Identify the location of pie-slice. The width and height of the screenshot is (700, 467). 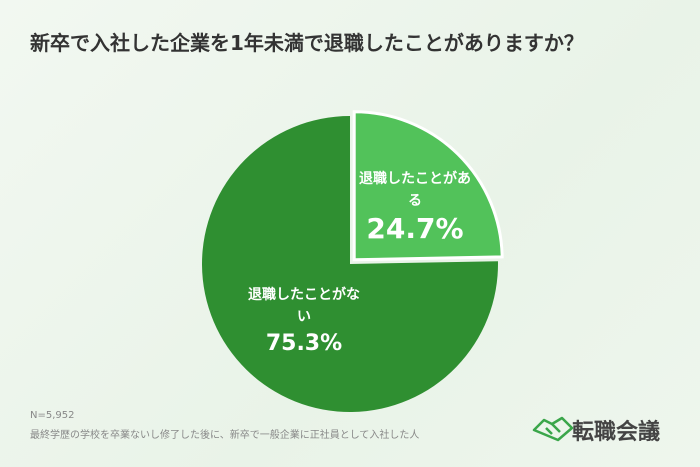
(428, 186).